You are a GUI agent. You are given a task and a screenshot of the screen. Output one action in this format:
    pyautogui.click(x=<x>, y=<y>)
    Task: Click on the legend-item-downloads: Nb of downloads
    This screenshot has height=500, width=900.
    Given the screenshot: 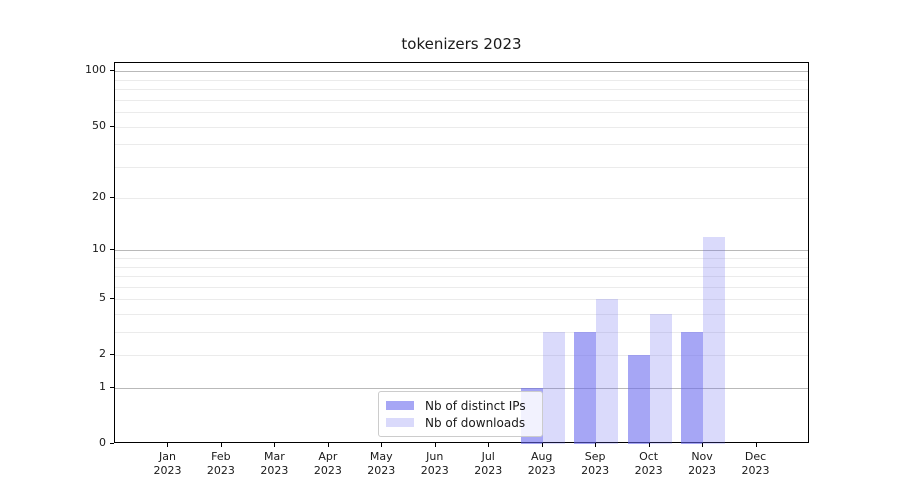 What is the action you would take?
    pyautogui.click(x=460, y=422)
    